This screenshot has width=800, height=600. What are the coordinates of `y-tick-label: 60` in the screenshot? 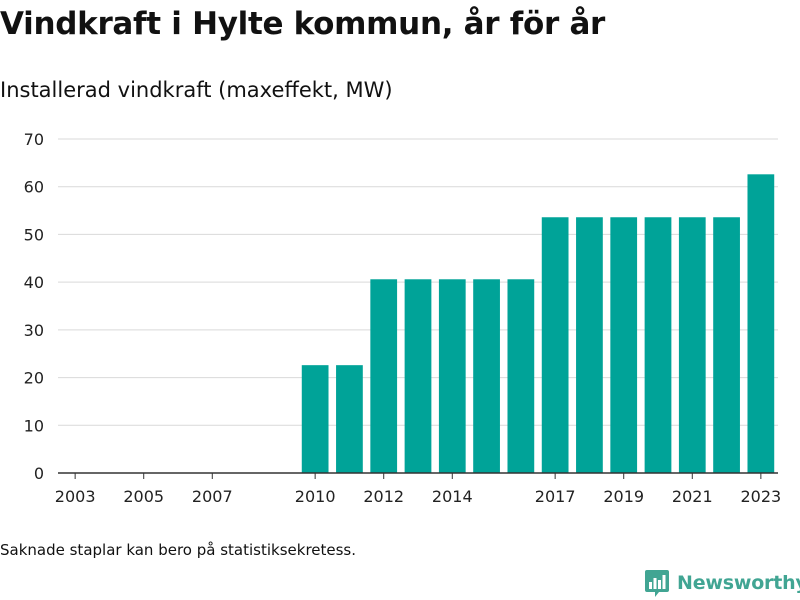 It's located at (34, 187).